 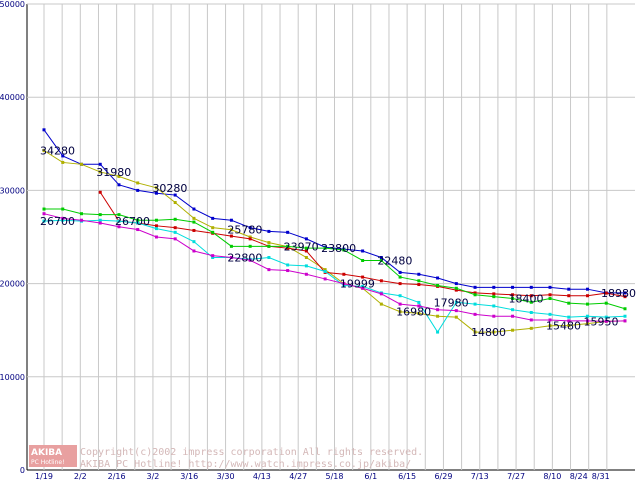 I want to click on x-tick-label: 4/27, so click(x=298, y=476).